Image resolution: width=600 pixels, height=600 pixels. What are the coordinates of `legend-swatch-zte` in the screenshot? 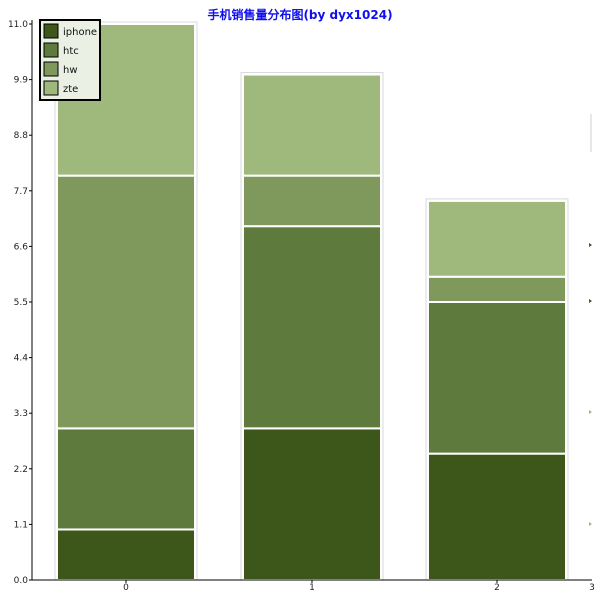 It's located at (51, 88).